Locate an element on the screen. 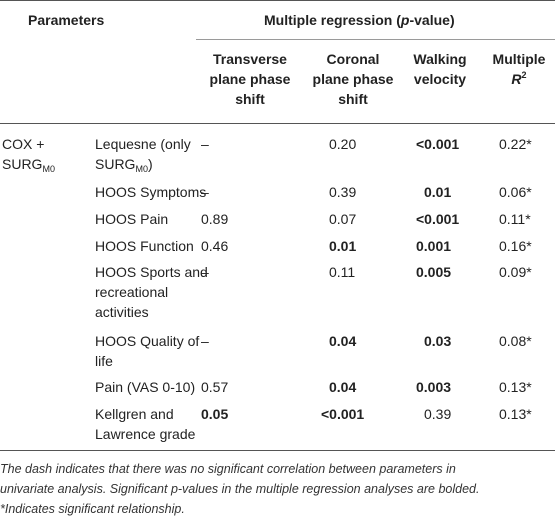  r2-hoos-function: 0.16* is located at coordinates (515, 246).